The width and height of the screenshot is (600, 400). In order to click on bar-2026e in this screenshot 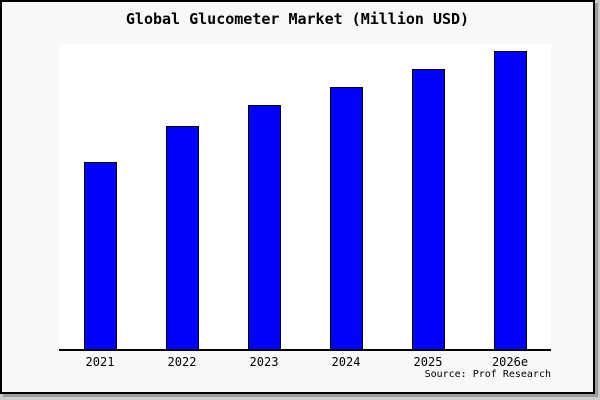, I will do `click(510, 201)`.